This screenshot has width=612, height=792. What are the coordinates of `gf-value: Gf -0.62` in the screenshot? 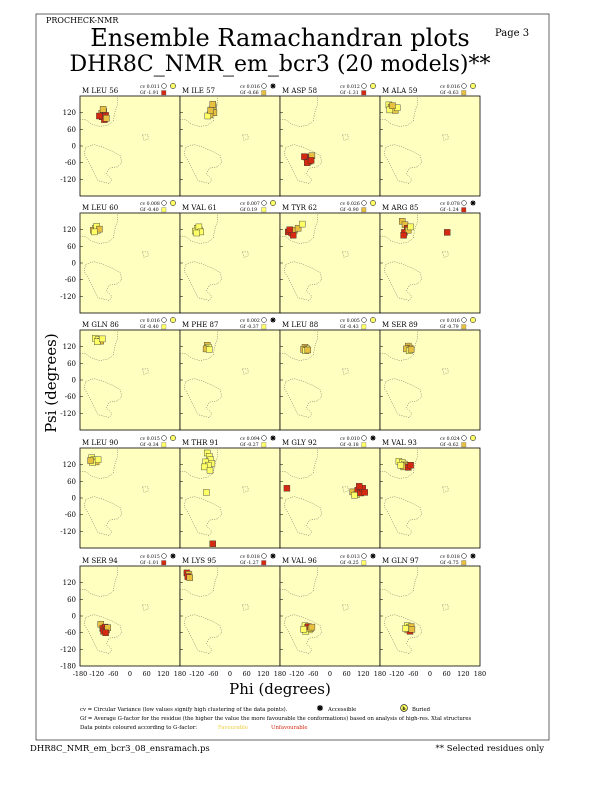 It's located at (449, 445).